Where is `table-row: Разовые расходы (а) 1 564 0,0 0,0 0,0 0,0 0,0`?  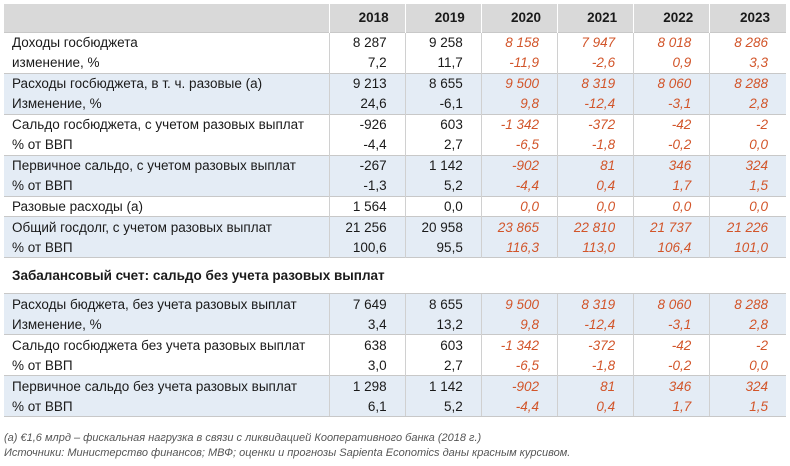
table-row: Разовые расходы (а) 1 564 0,0 0,0 0,0 0,0 0,0 is located at coordinates (395, 206).